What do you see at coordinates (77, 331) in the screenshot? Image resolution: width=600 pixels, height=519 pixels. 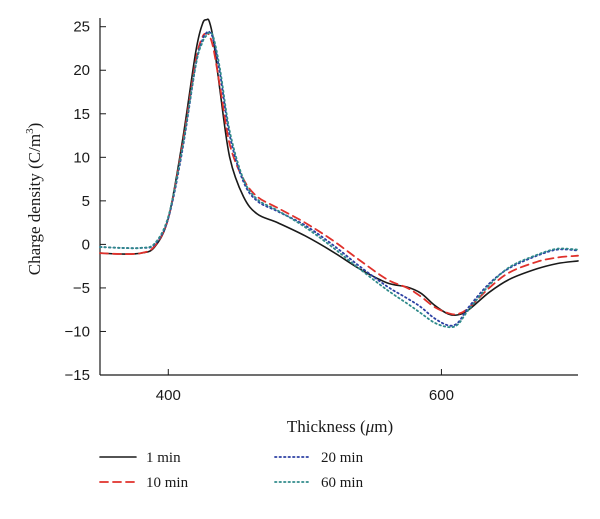 I see `y-tick-label: −10` at bounding box center [77, 331].